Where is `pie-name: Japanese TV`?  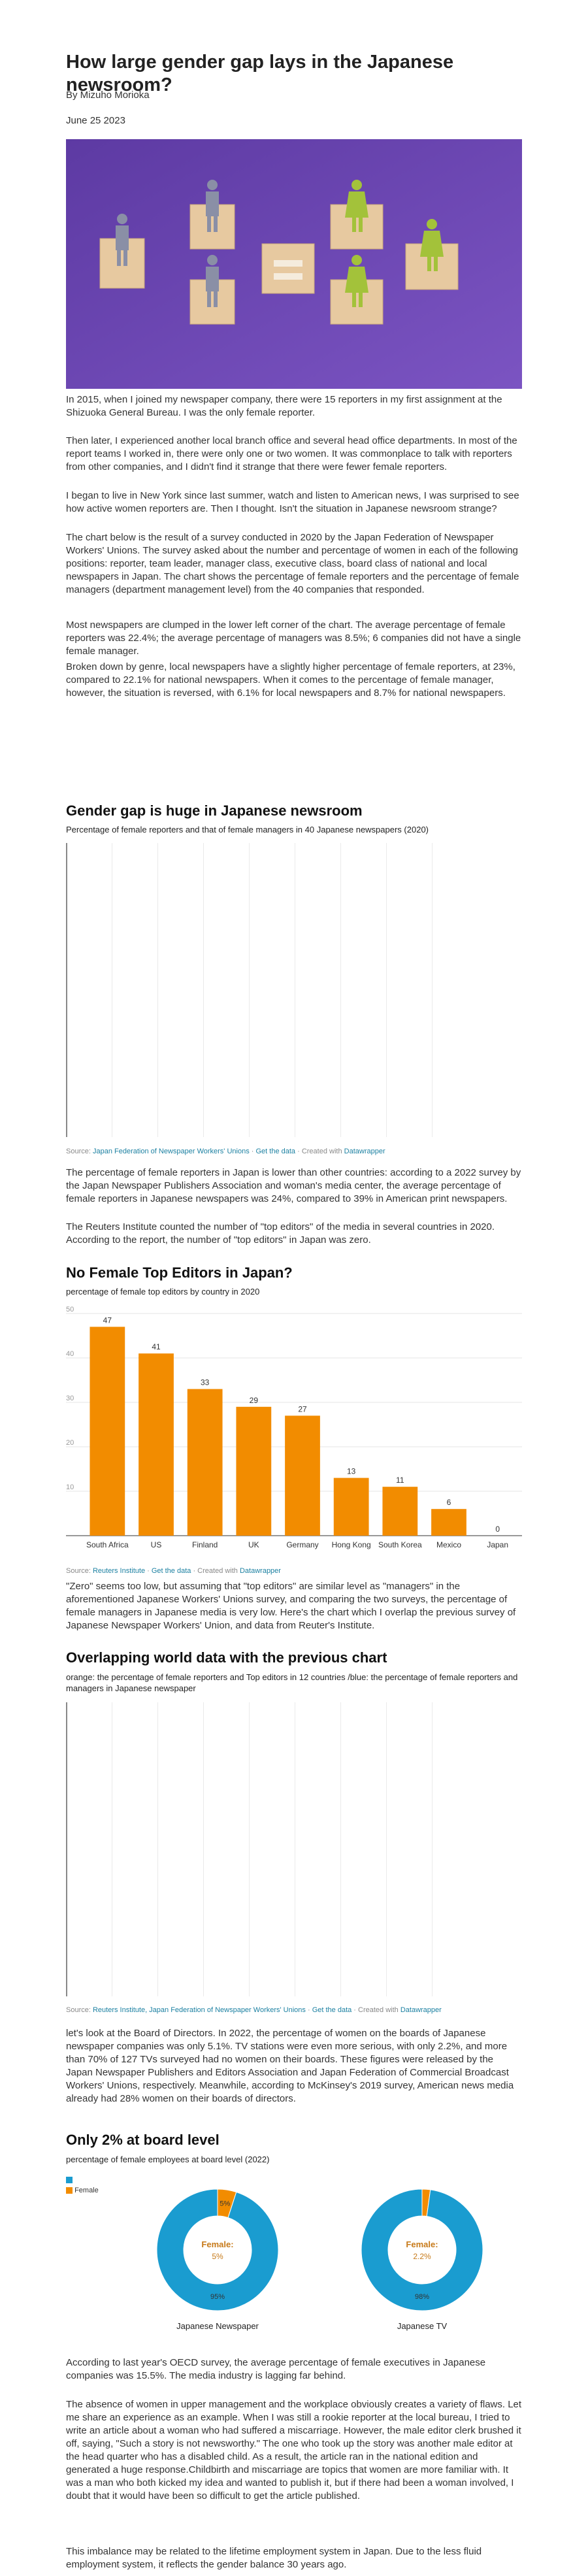 pie-name: Japanese TV is located at coordinates (422, 2326).